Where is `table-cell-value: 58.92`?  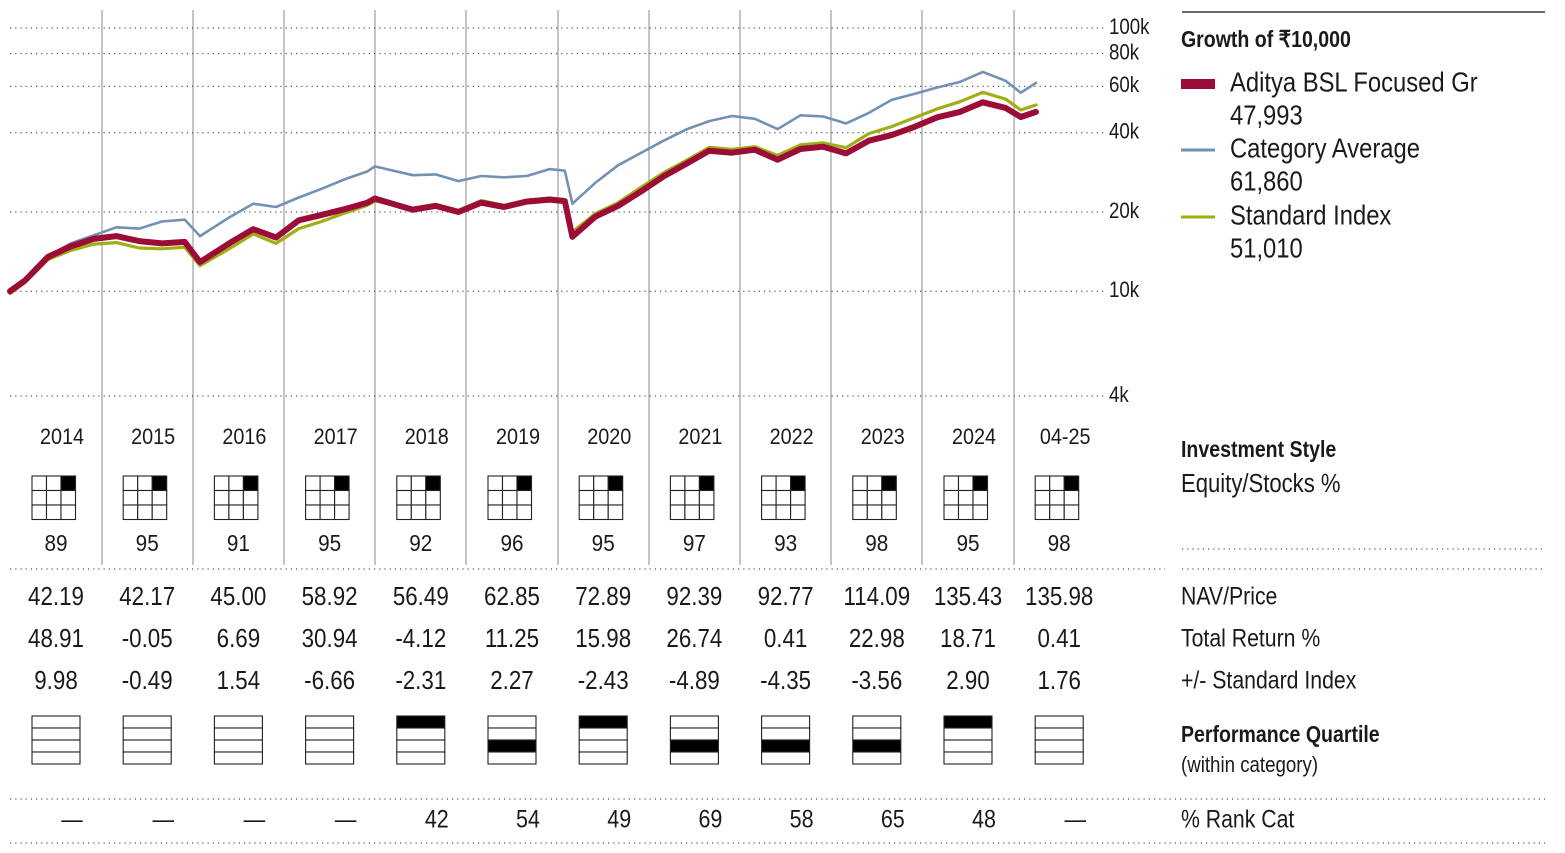 table-cell-value: 58.92 is located at coordinates (330, 596).